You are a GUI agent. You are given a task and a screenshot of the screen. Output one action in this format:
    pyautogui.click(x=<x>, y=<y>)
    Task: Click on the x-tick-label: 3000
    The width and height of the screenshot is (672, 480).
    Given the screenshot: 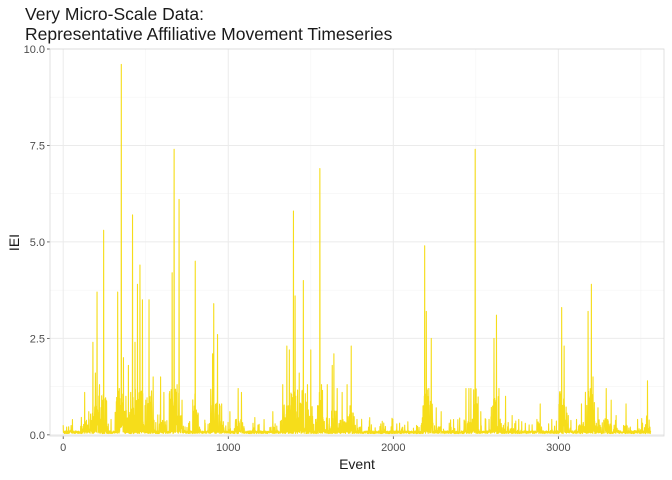 What is the action you would take?
    pyautogui.click(x=558, y=448)
    